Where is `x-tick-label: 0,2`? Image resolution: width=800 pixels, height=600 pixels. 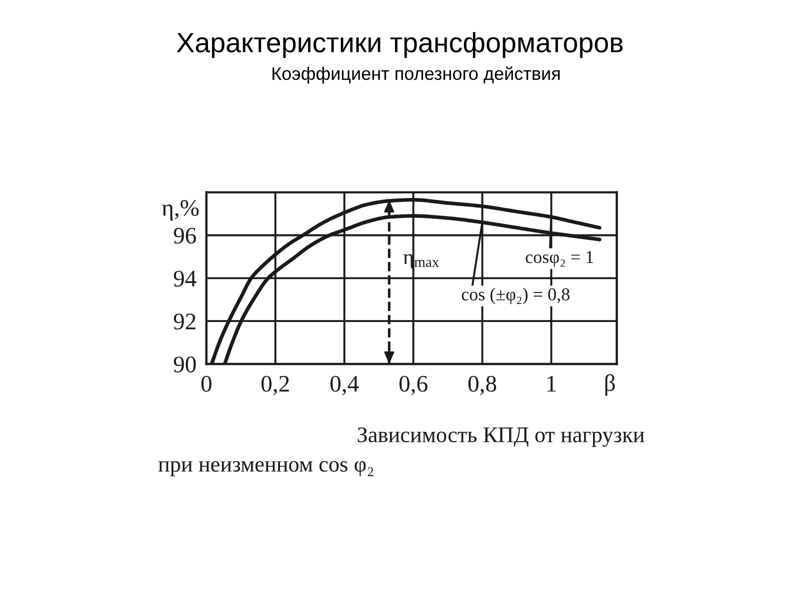 x-tick-label: 0,2 is located at coordinates (275, 386).